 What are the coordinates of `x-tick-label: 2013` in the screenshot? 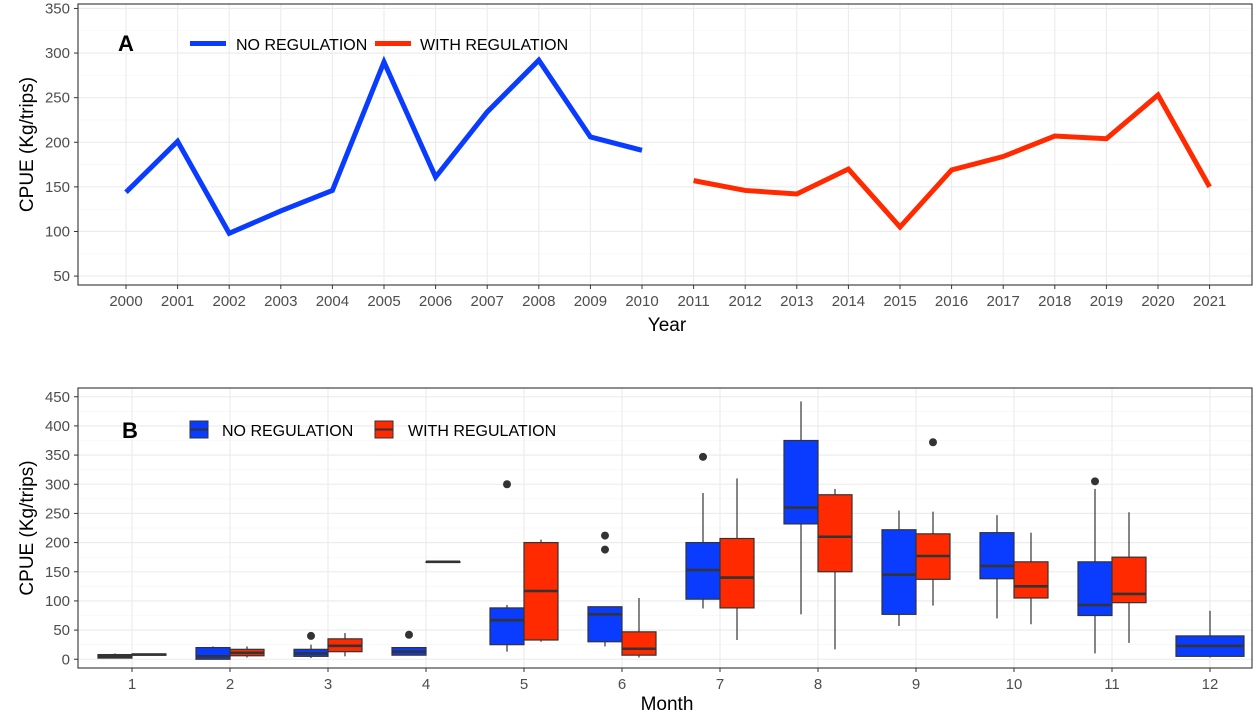 It's located at (796, 301).